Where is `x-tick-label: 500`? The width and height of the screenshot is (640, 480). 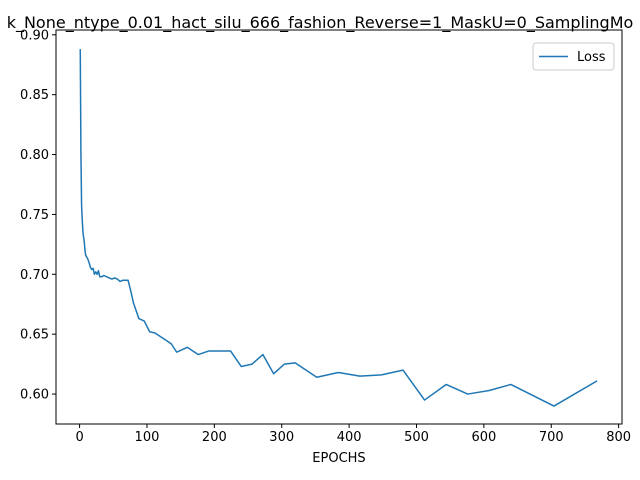 x-tick-label: 500 is located at coordinates (416, 437).